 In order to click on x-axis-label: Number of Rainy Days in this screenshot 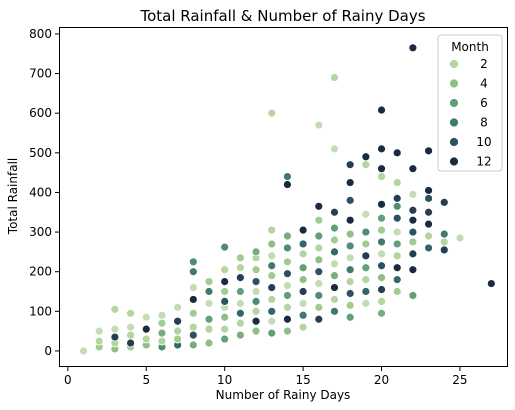, I will do `click(283, 395)`.